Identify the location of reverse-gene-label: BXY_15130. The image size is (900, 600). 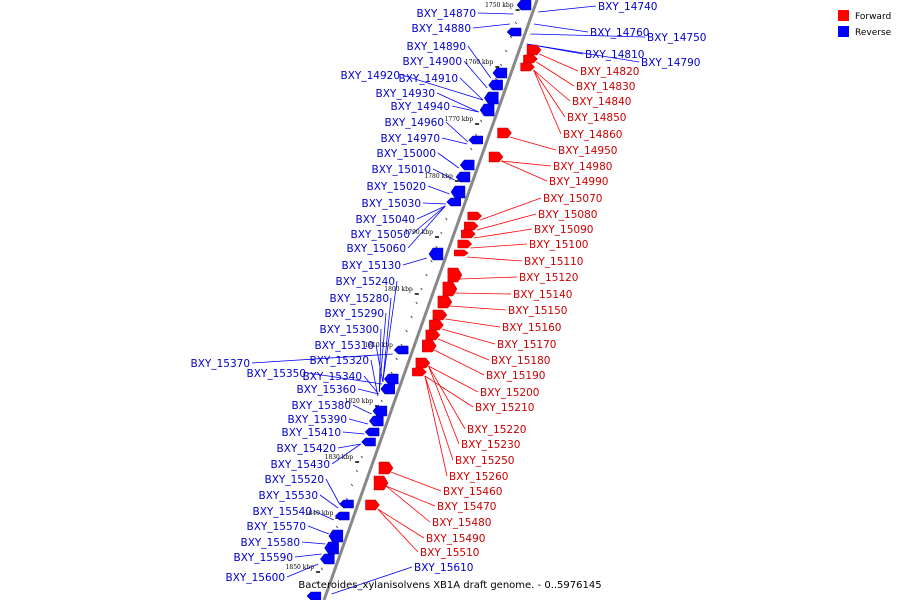
(371, 266).